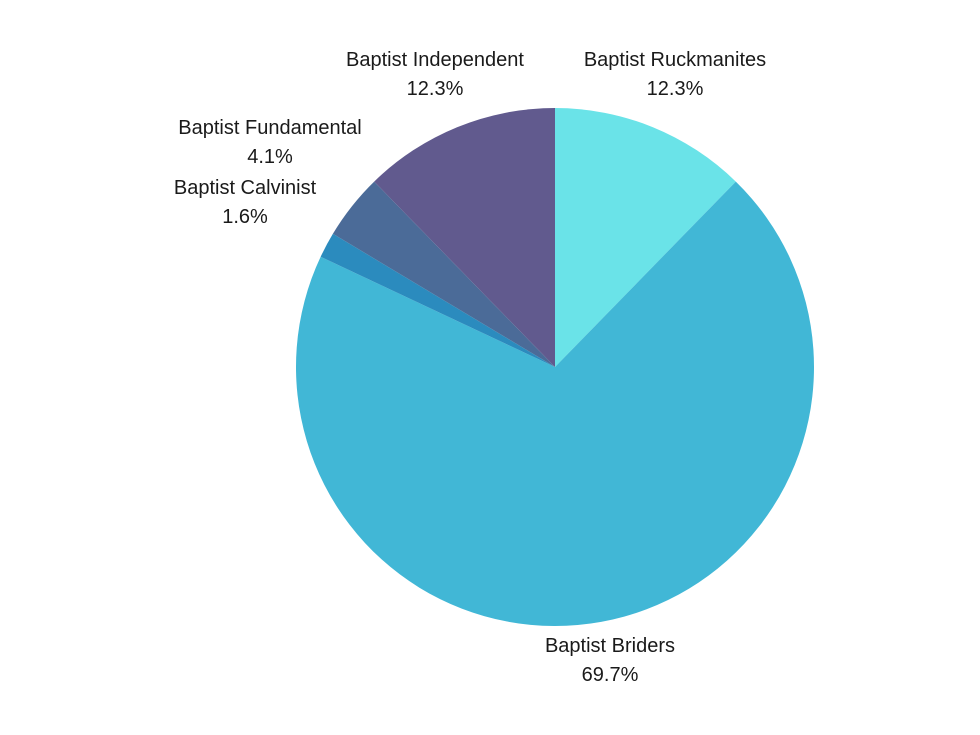 Image resolution: width=980 pixels, height=735 pixels. Describe the element at coordinates (645, 237) in the screenshot. I see `pie-slice-baptist-ruckmanites` at that location.